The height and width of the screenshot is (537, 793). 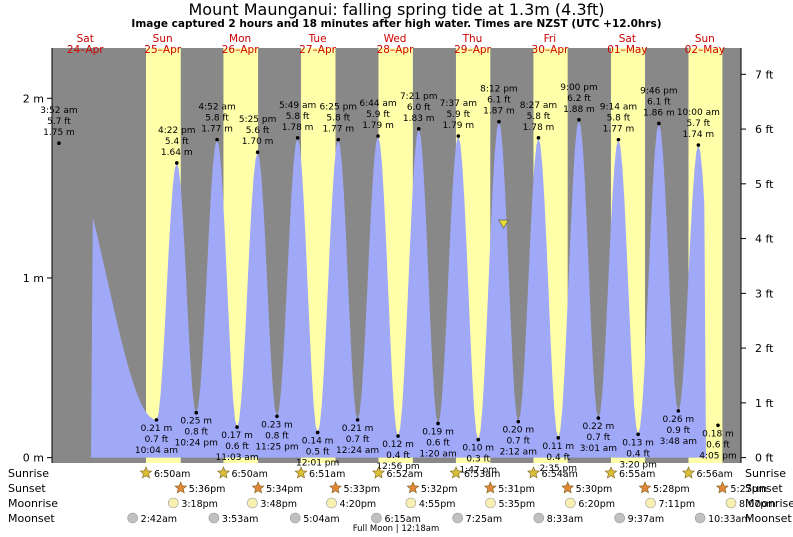 What do you see at coordinates (240, 519) in the screenshot?
I see `moonset-time-label: 3:53am` at bounding box center [240, 519].